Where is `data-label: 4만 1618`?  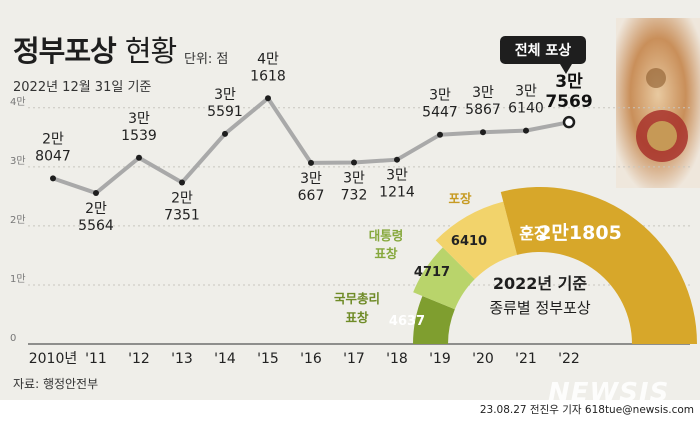 data-label: 4만 1618 is located at coordinates (268, 67).